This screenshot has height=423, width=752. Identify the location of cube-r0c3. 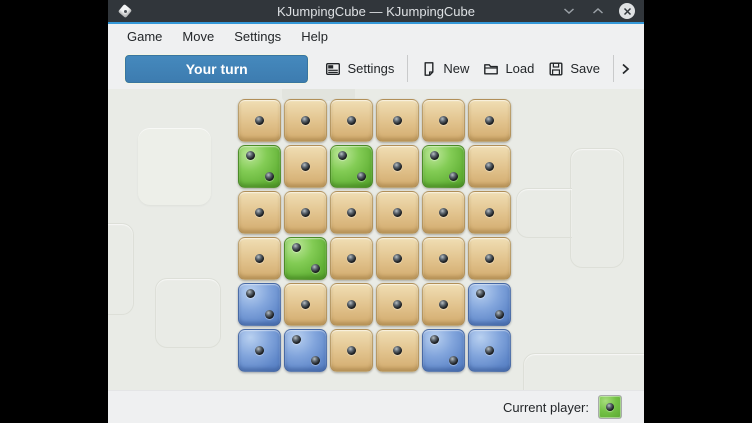
(397, 120).